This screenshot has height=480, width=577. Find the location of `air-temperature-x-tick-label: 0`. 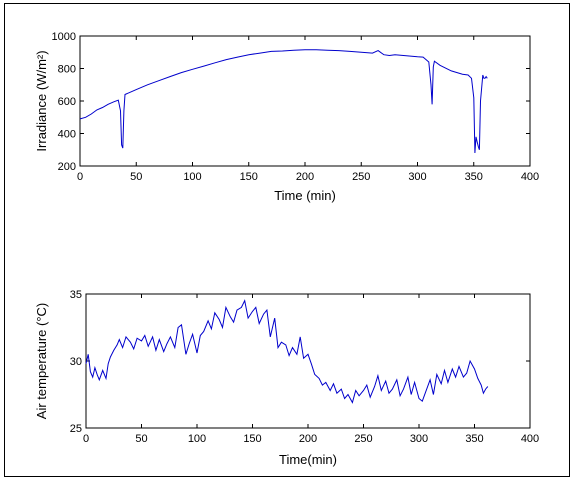

air-temperature-x-tick-label: 0 is located at coordinates (86, 439).